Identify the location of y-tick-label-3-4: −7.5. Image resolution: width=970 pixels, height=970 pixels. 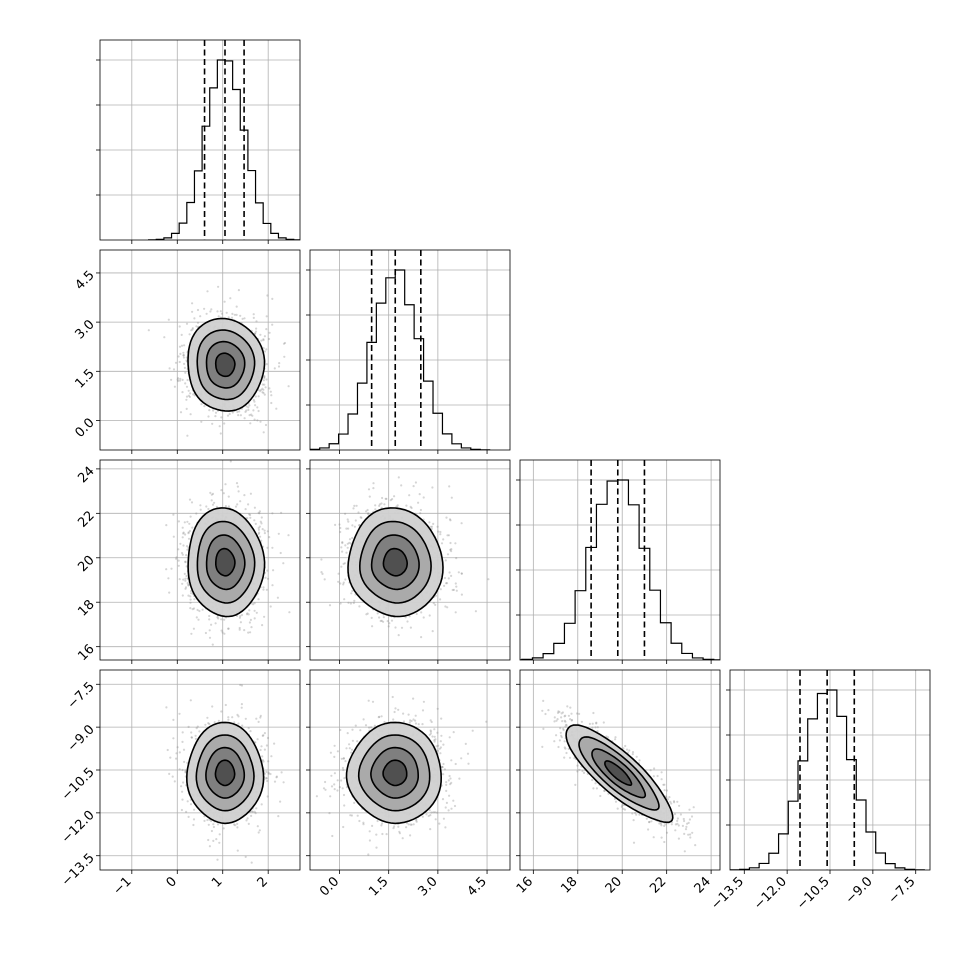
(81, 695).